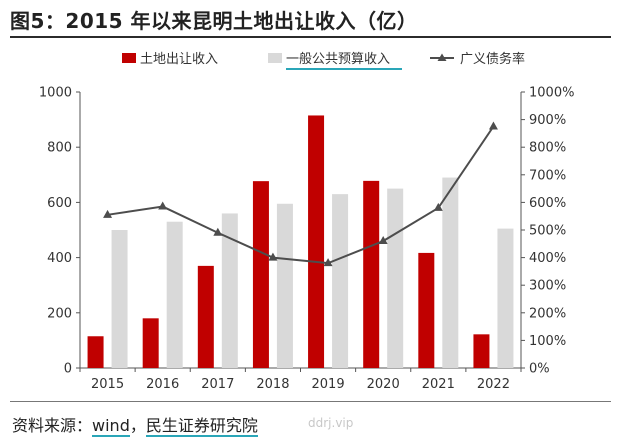 This screenshot has width=621, height=443. I want to click on bar-budget-2018, so click(284, 285).